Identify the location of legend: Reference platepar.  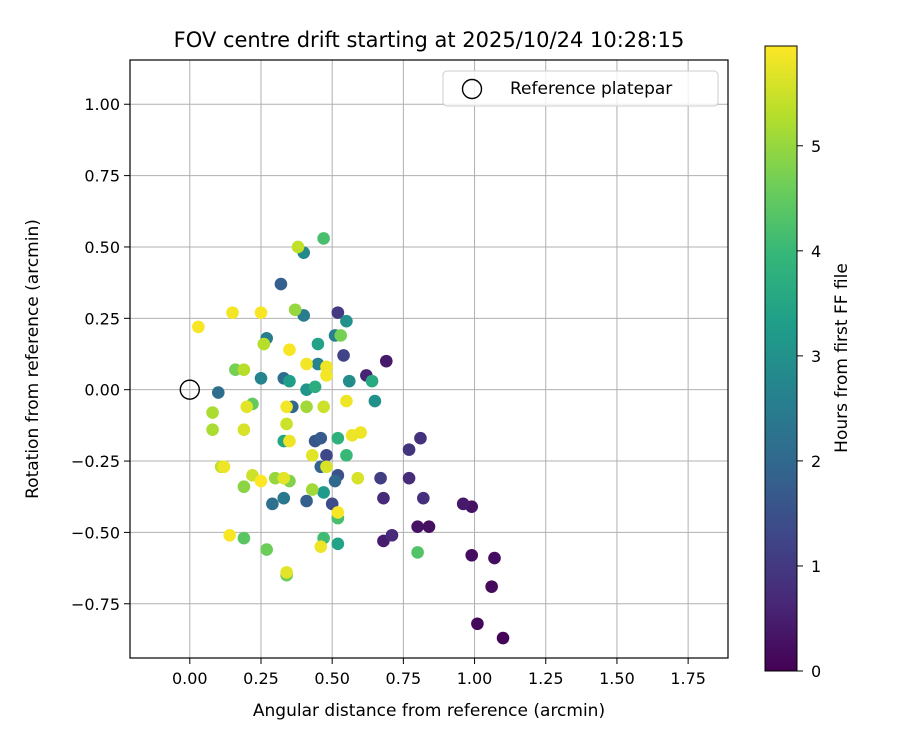
(580, 88).